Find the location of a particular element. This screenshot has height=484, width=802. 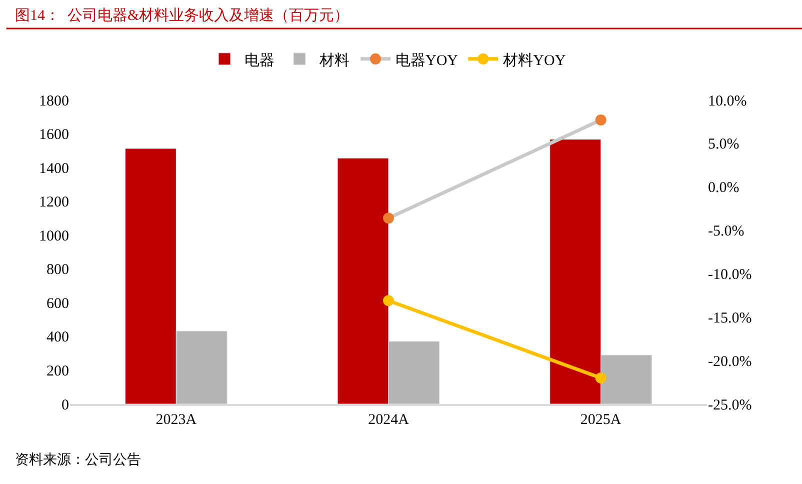

y-tick-label: 1600 is located at coordinates (54, 135).